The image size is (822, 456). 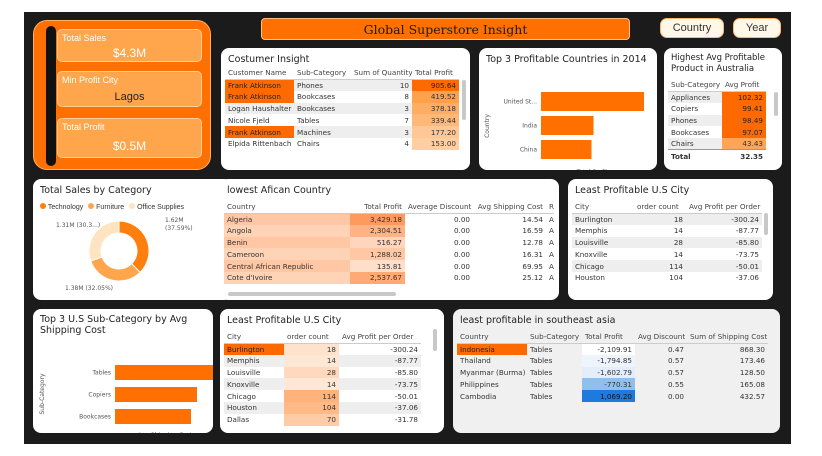 What do you see at coordinates (342, 85) in the screenshot?
I see `table-row: Frank Atkinson Phones 10 905.64` at bounding box center [342, 85].